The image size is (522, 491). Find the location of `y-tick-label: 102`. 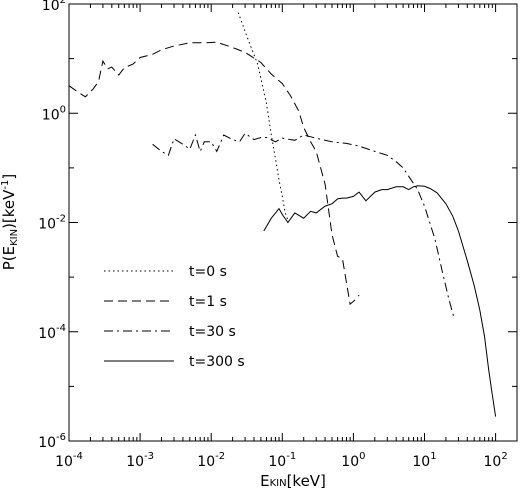

y-tick-label: 102 is located at coordinates (54, 7).